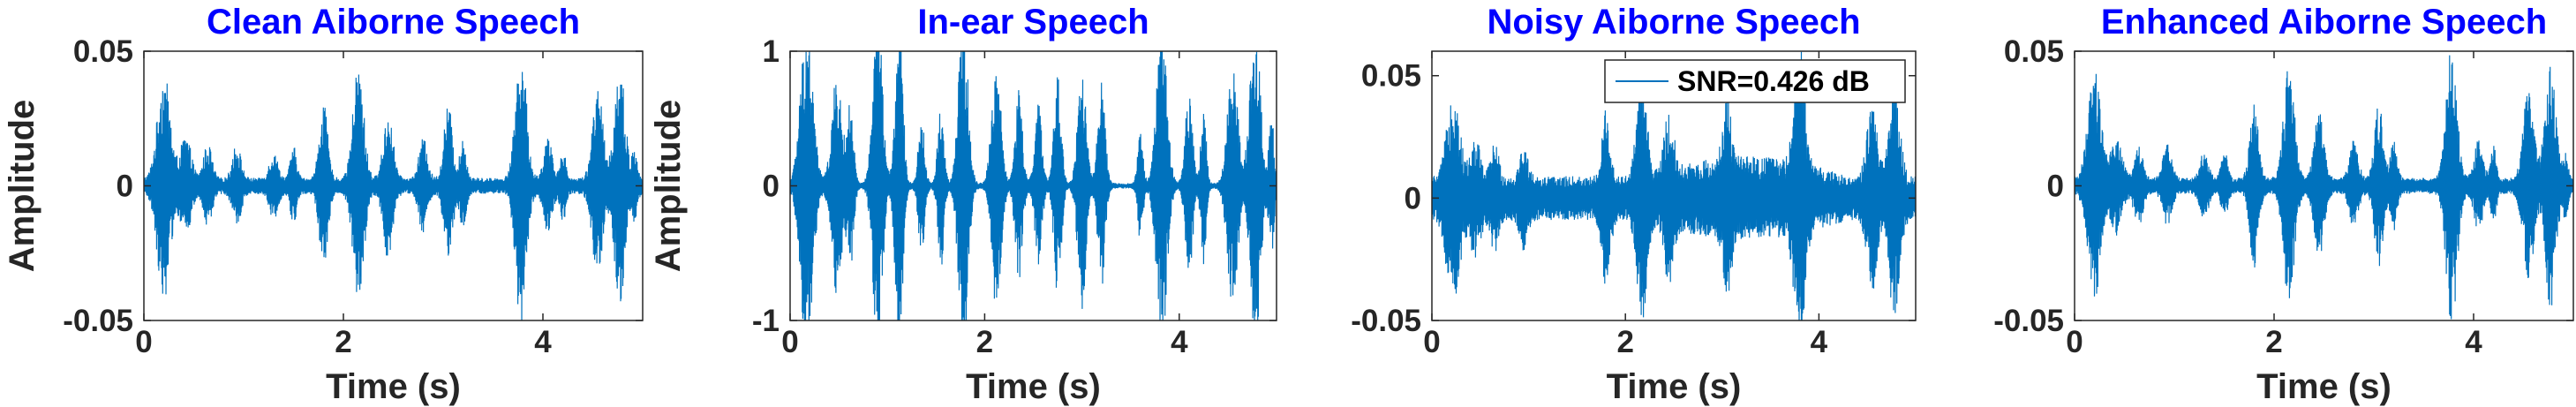  Describe the element at coordinates (1674, 22) in the screenshot. I see `panel-title: Noisy Aiborne Speech` at that location.